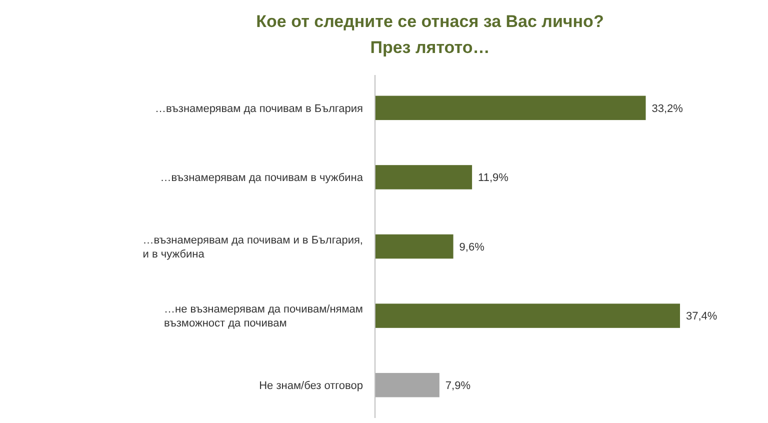  I want to click on y-tick-label: …не възнамерявам да почивам/нямам възможност да почивам, so click(264, 317).